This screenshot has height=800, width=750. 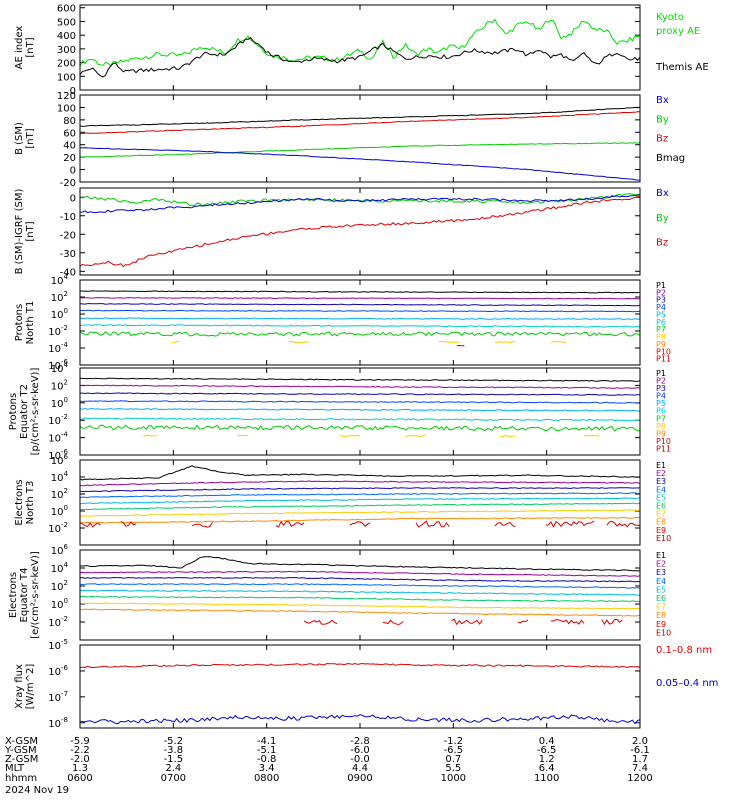 I want to click on series-line-p3, so click(x=360, y=394).